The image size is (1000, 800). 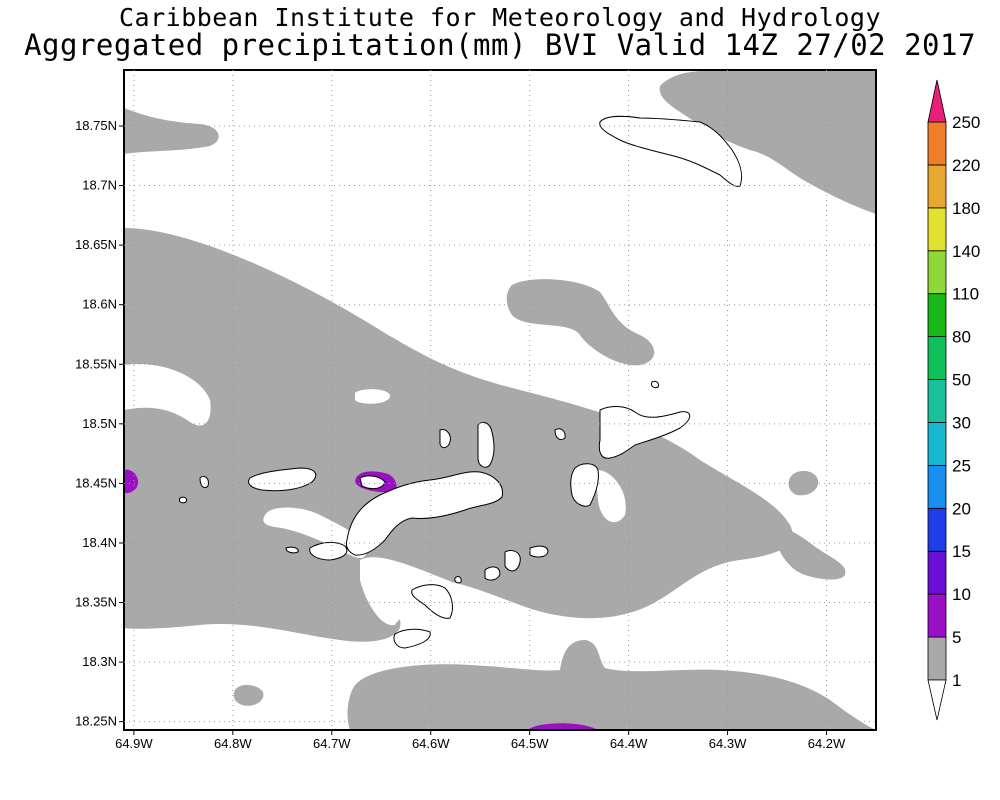 I want to click on rain-area-bottom, so click(x=611, y=685).